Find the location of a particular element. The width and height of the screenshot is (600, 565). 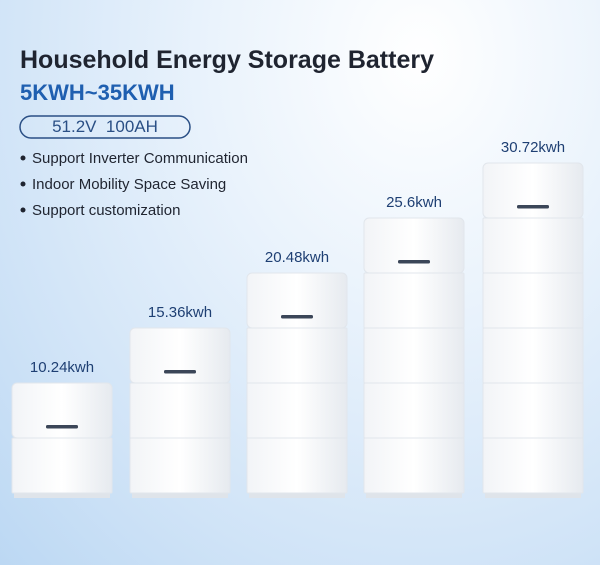

battery-label: 20.48kwh is located at coordinates (297, 257).